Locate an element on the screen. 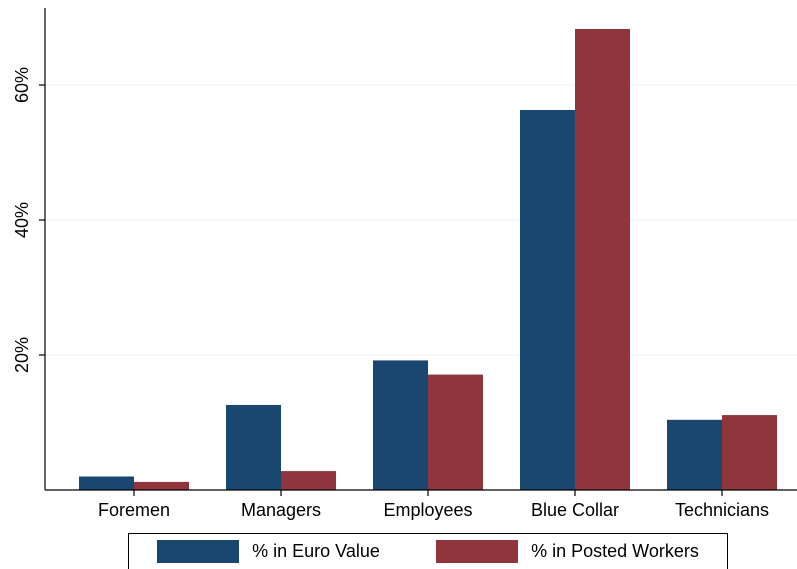 Image resolution: width=797 pixels, height=569 pixels. x-tick-label: Employees is located at coordinates (427, 510).